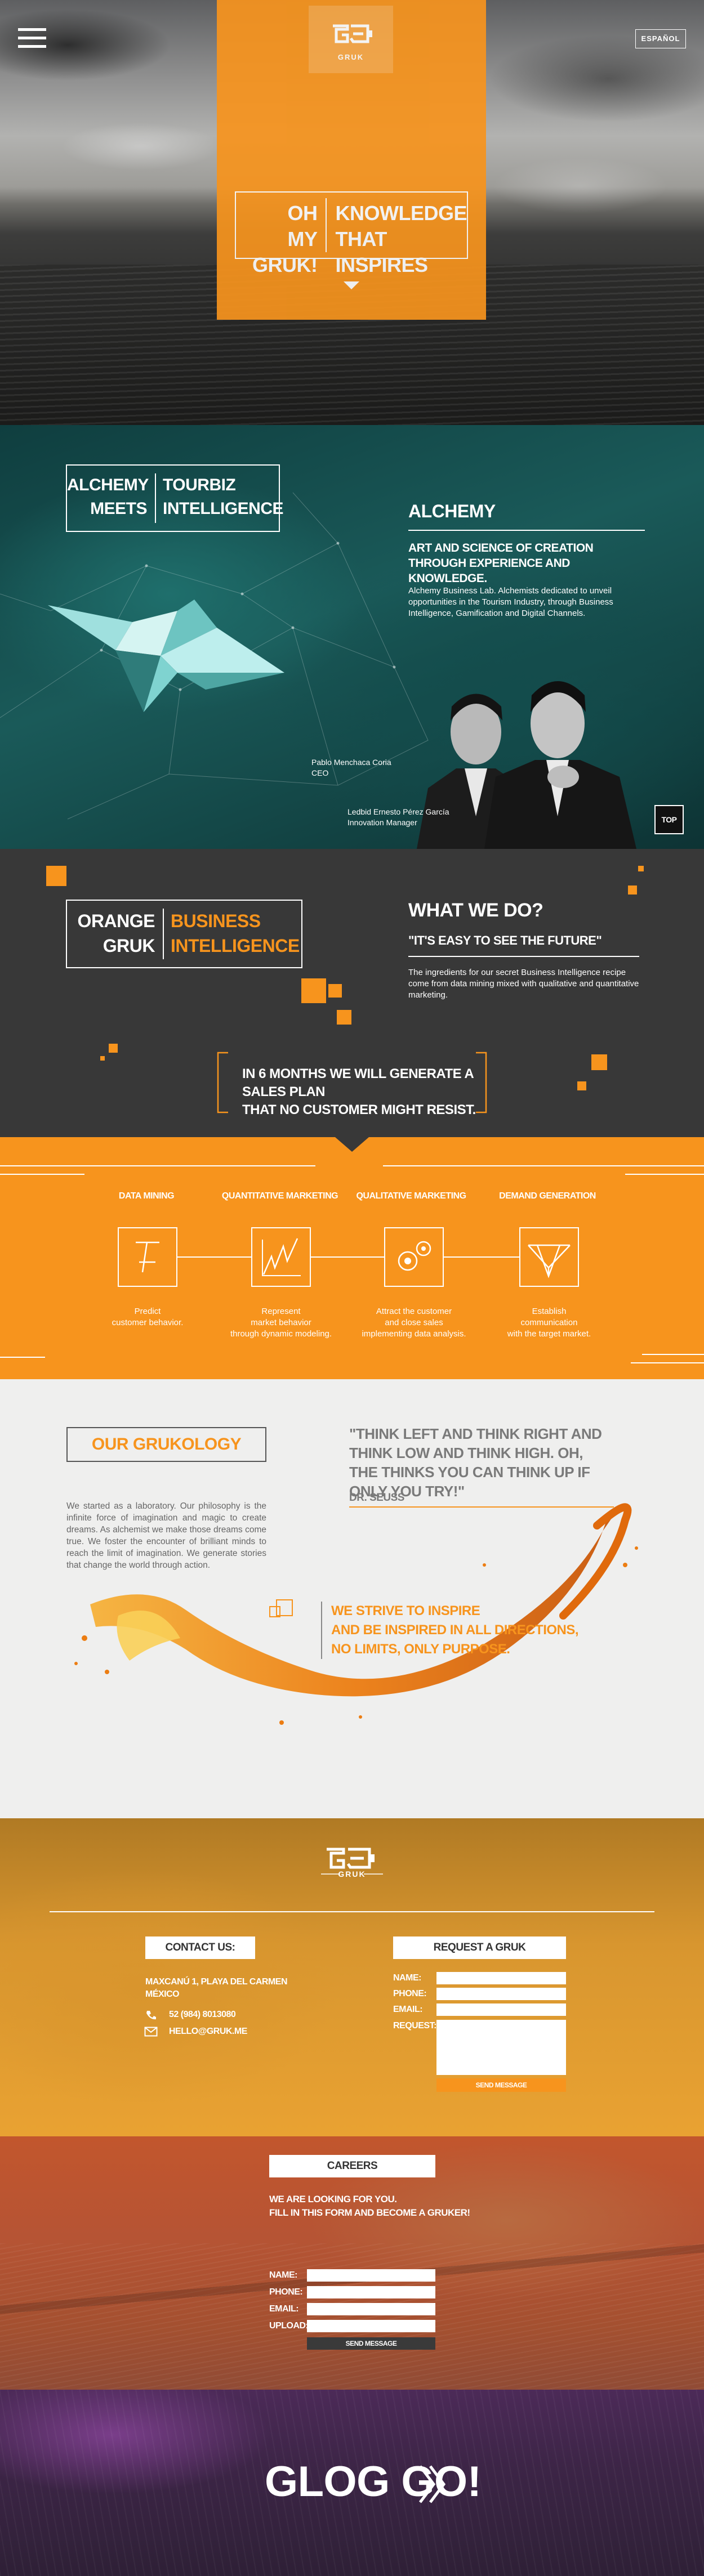 This screenshot has width=704, height=2576. Describe the element at coordinates (401, 239) in the screenshot. I see `hero-title-right: KNOWLEDGE THAT INSPIRES` at that location.